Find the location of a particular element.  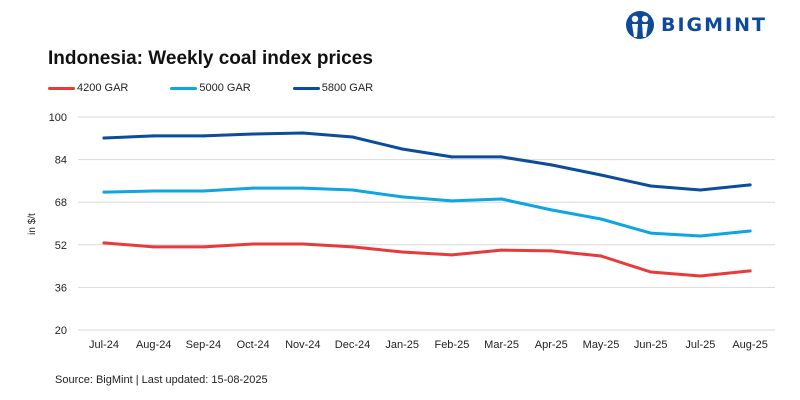

x-tick-label: Sep-24 is located at coordinates (203, 345).